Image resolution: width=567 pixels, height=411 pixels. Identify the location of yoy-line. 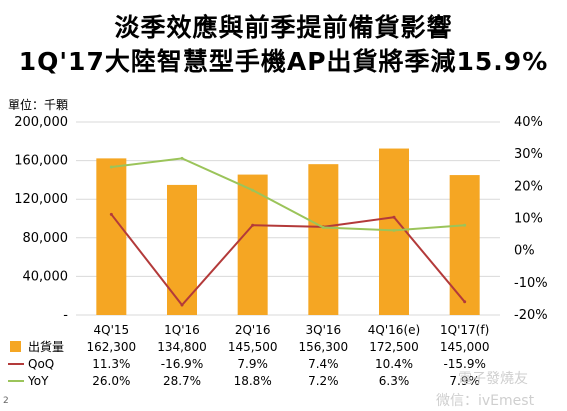
(288, 194).